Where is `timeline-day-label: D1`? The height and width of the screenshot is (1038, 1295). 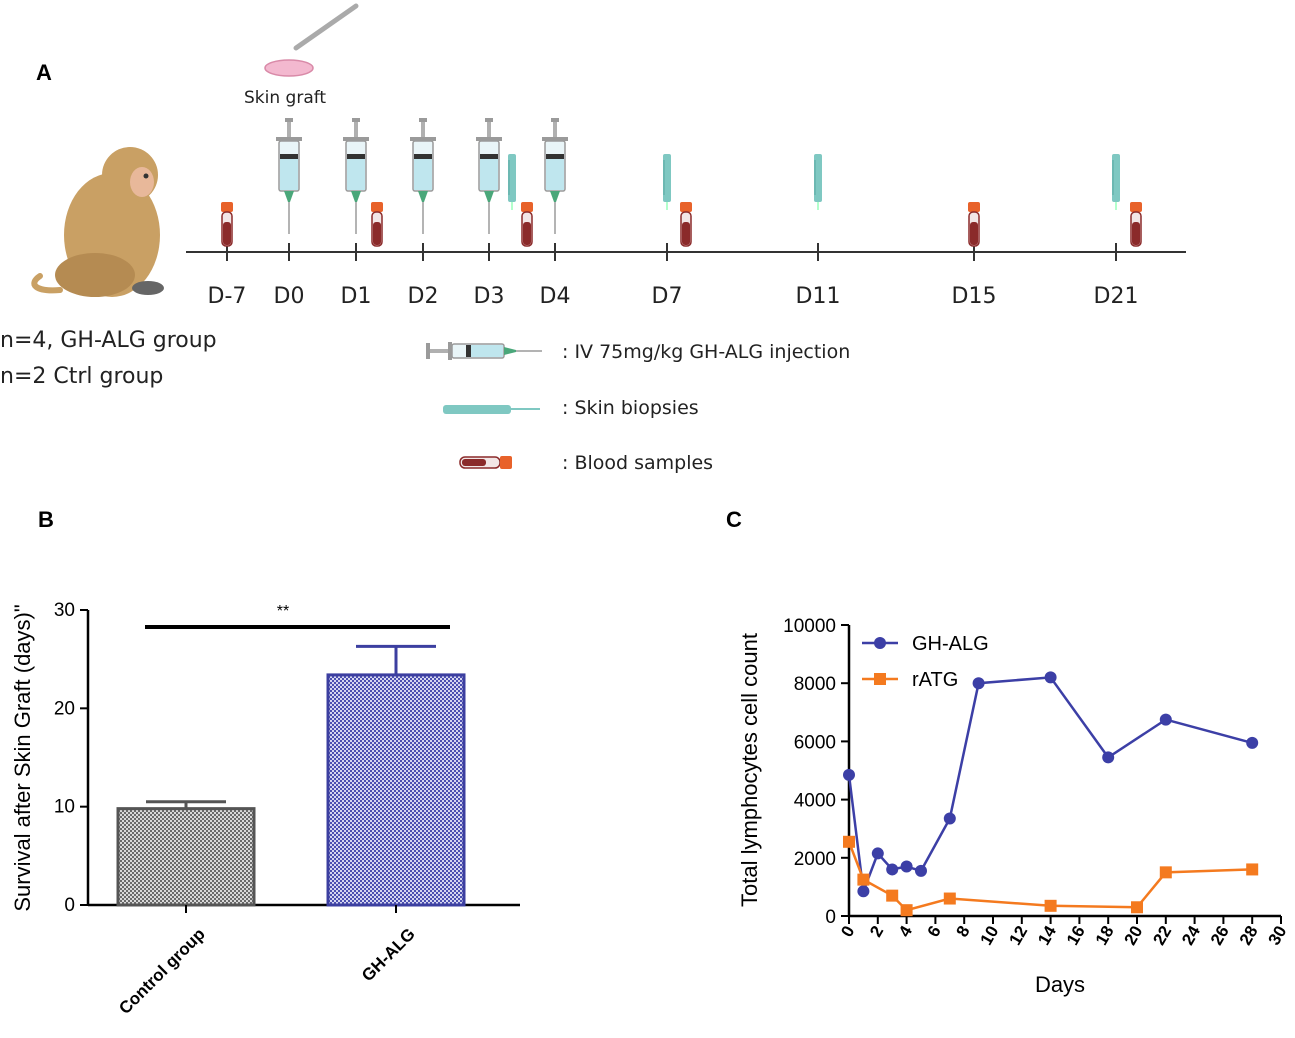 timeline-day-label: D1 is located at coordinates (356, 296).